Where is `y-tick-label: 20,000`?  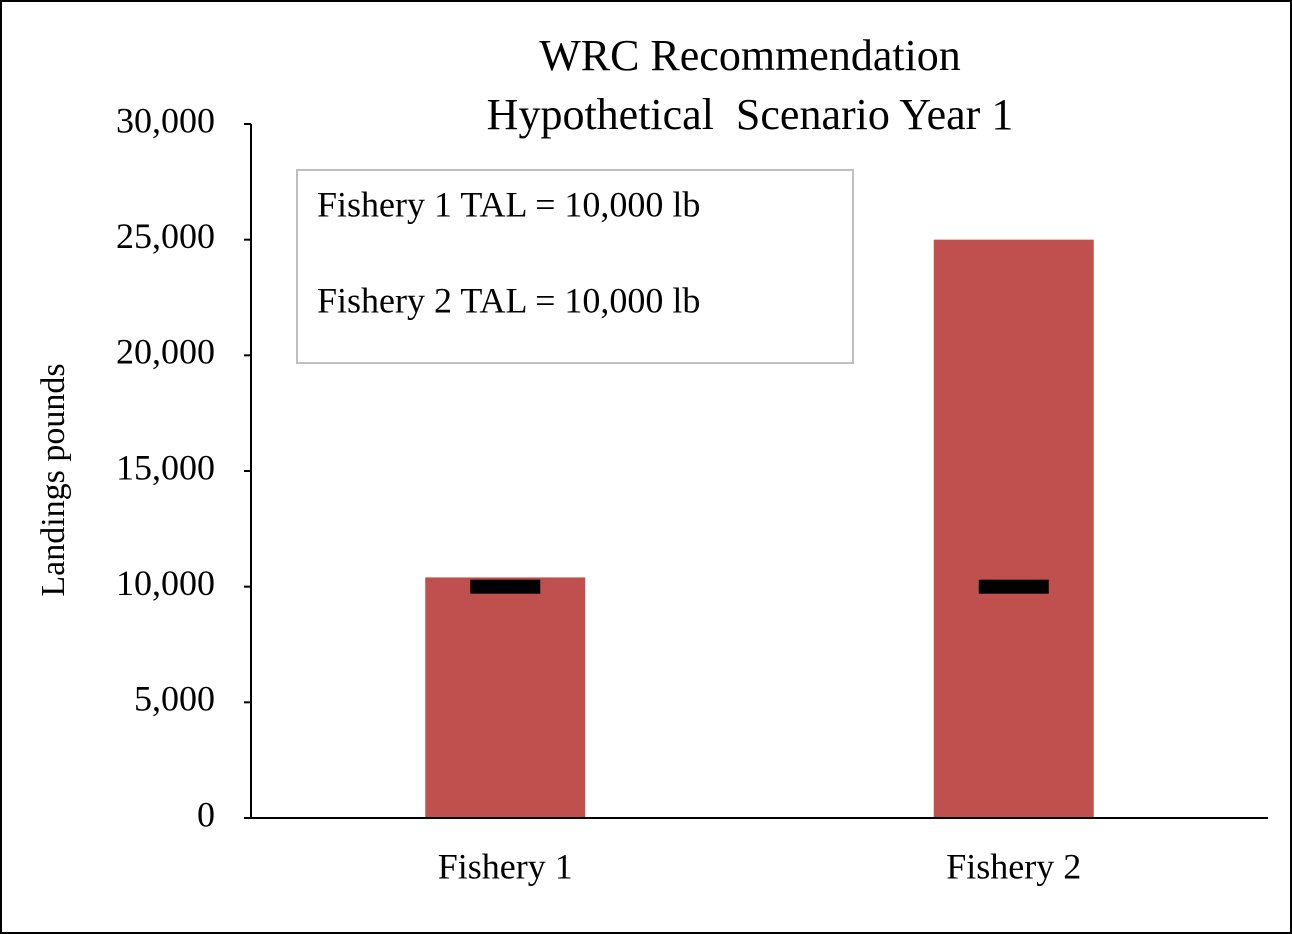
y-tick-label: 20,000 is located at coordinates (165, 352).